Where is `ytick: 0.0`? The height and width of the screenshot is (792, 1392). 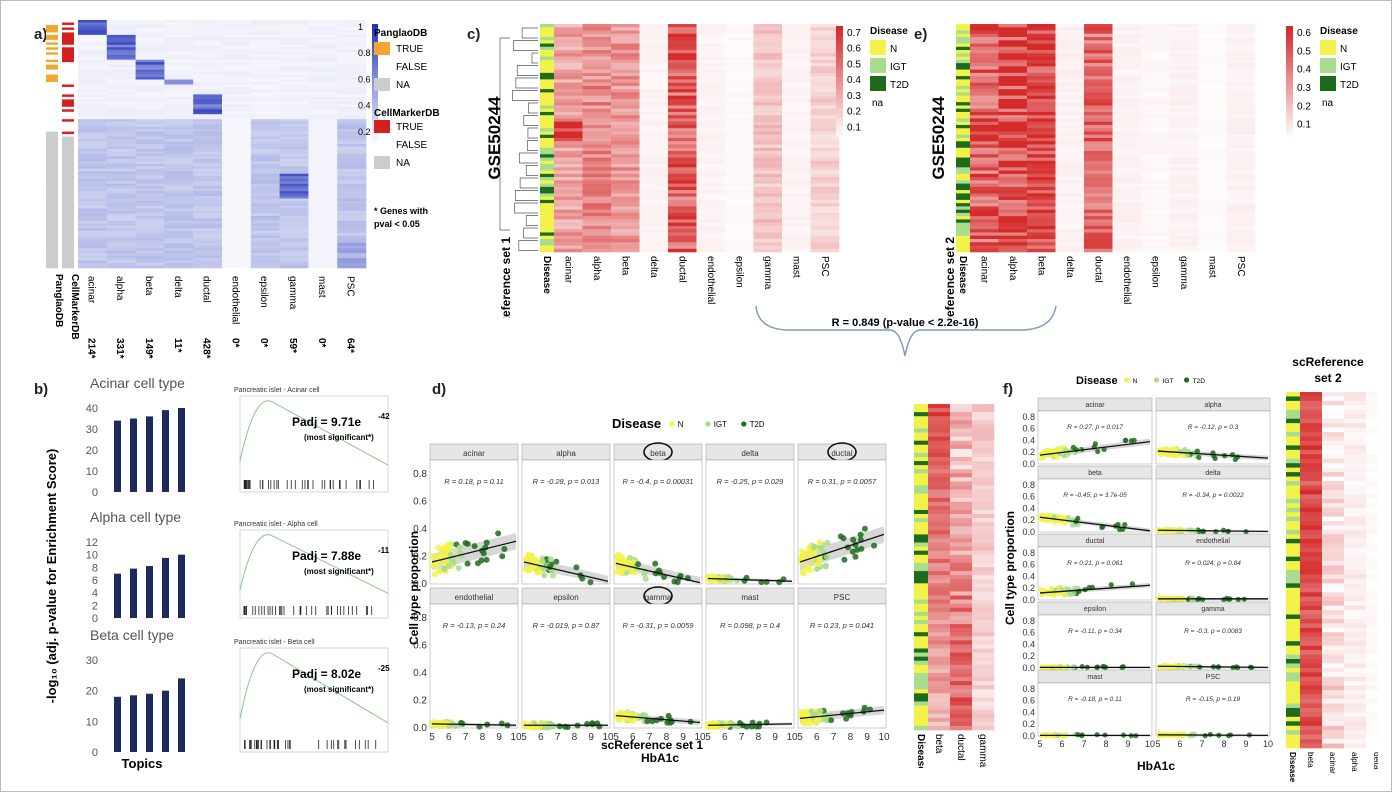 ytick: 0.0 is located at coordinates (1028, 600).